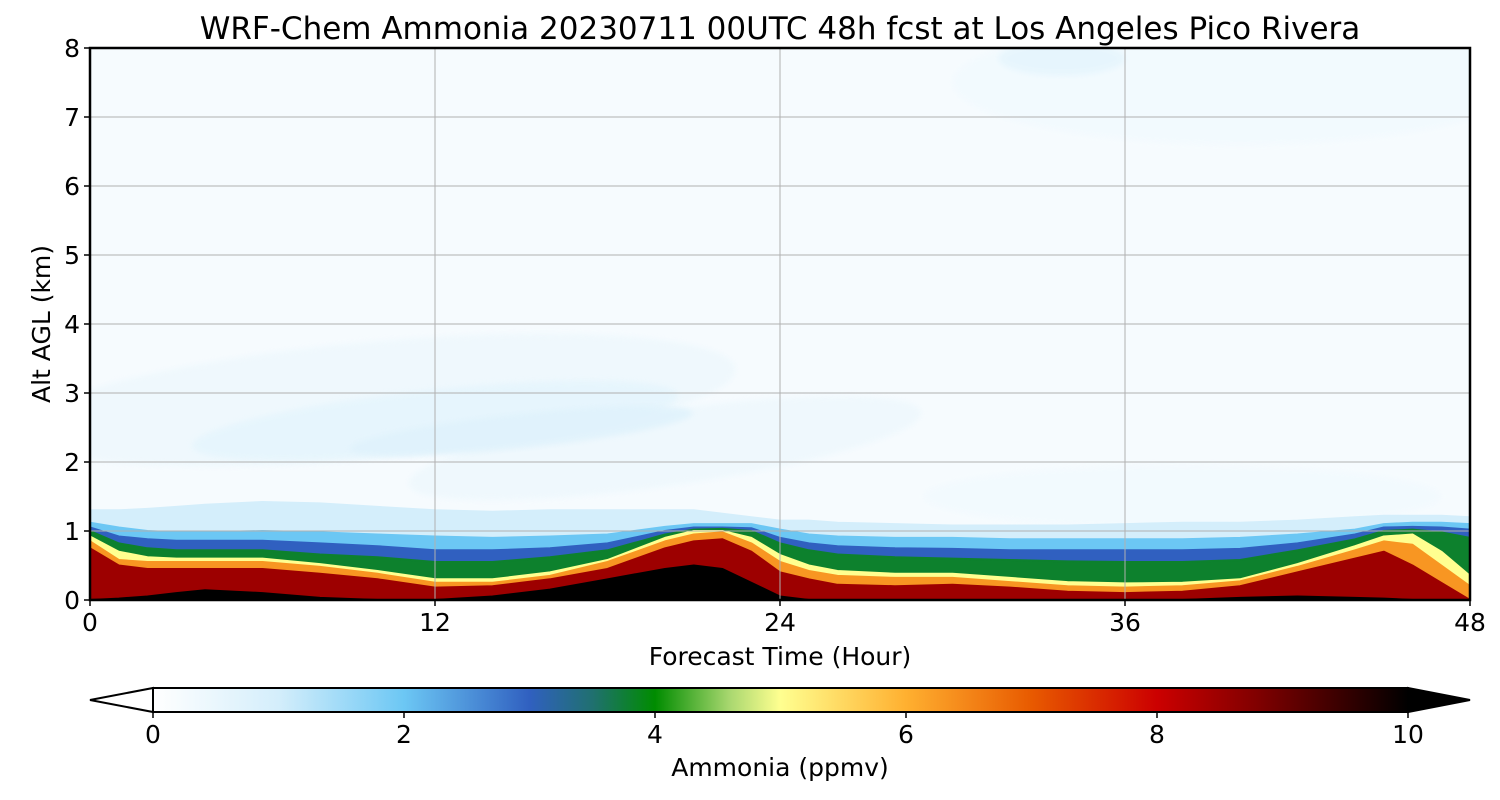 The image size is (1500, 800). What do you see at coordinates (1125, 622) in the screenshot?
I see `x-tick-label: 36` at bounding box center [1125, 622].